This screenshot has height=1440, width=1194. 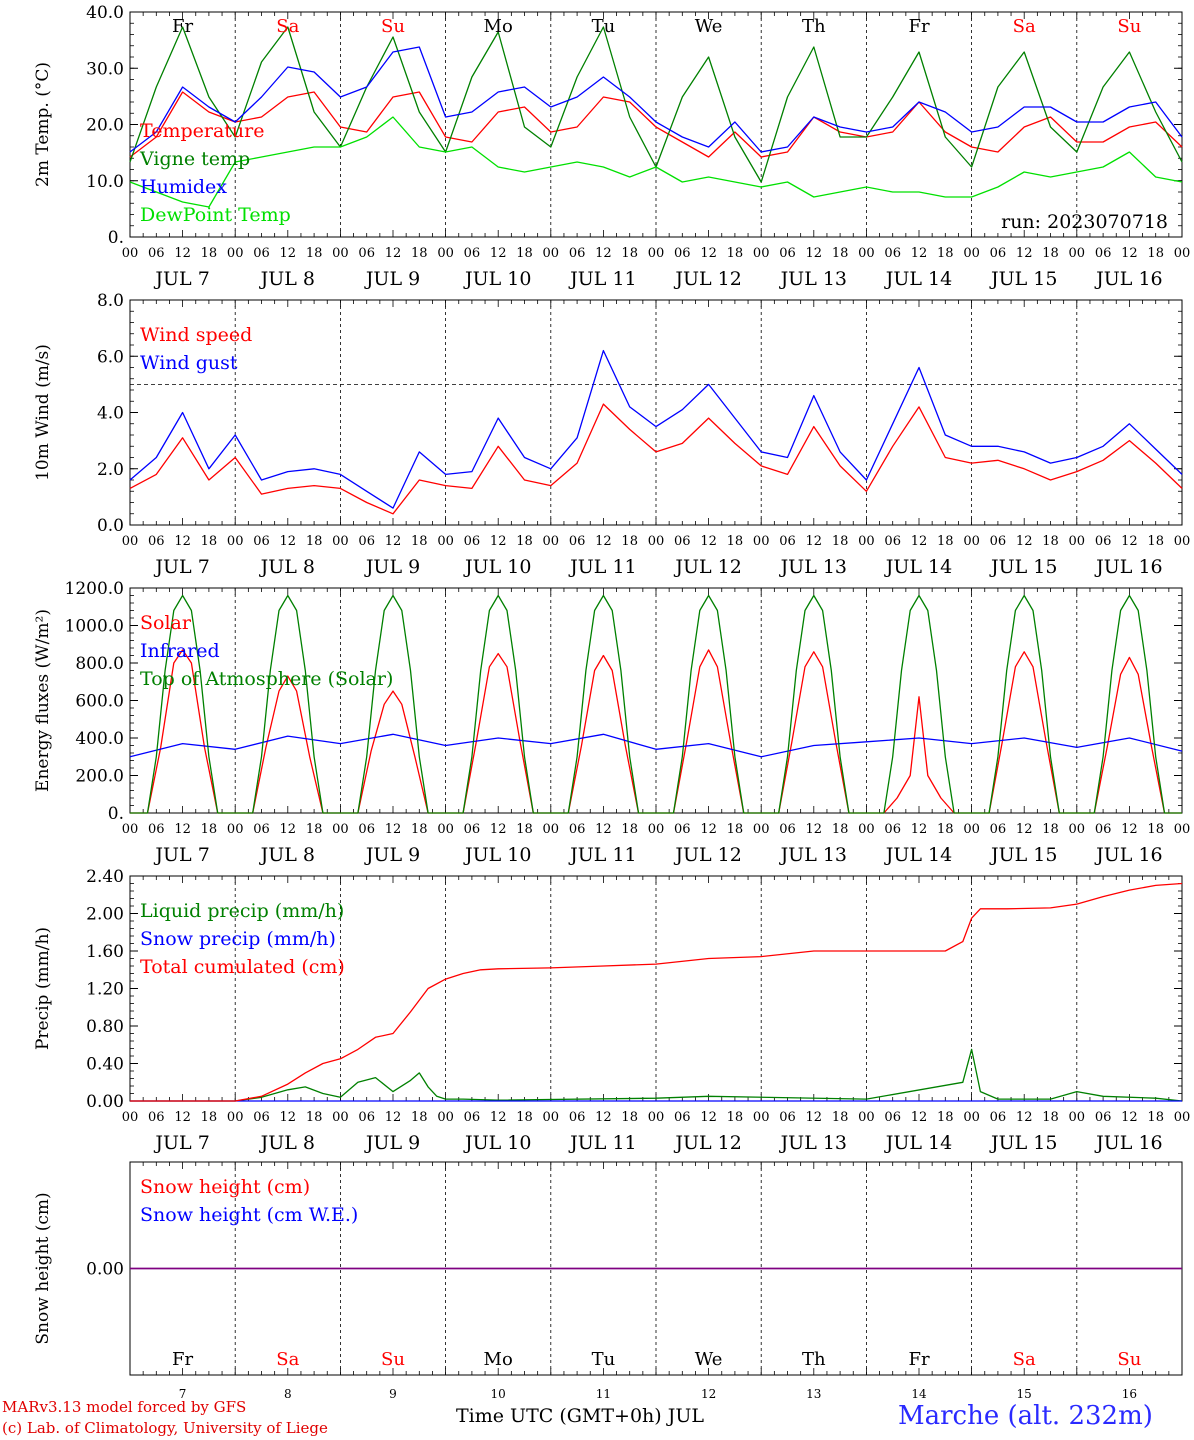 What do you see at coordinates (196, 335) in the screenshot?
I see `legend-entry: Wind speed` at bounding box center [196, 335].